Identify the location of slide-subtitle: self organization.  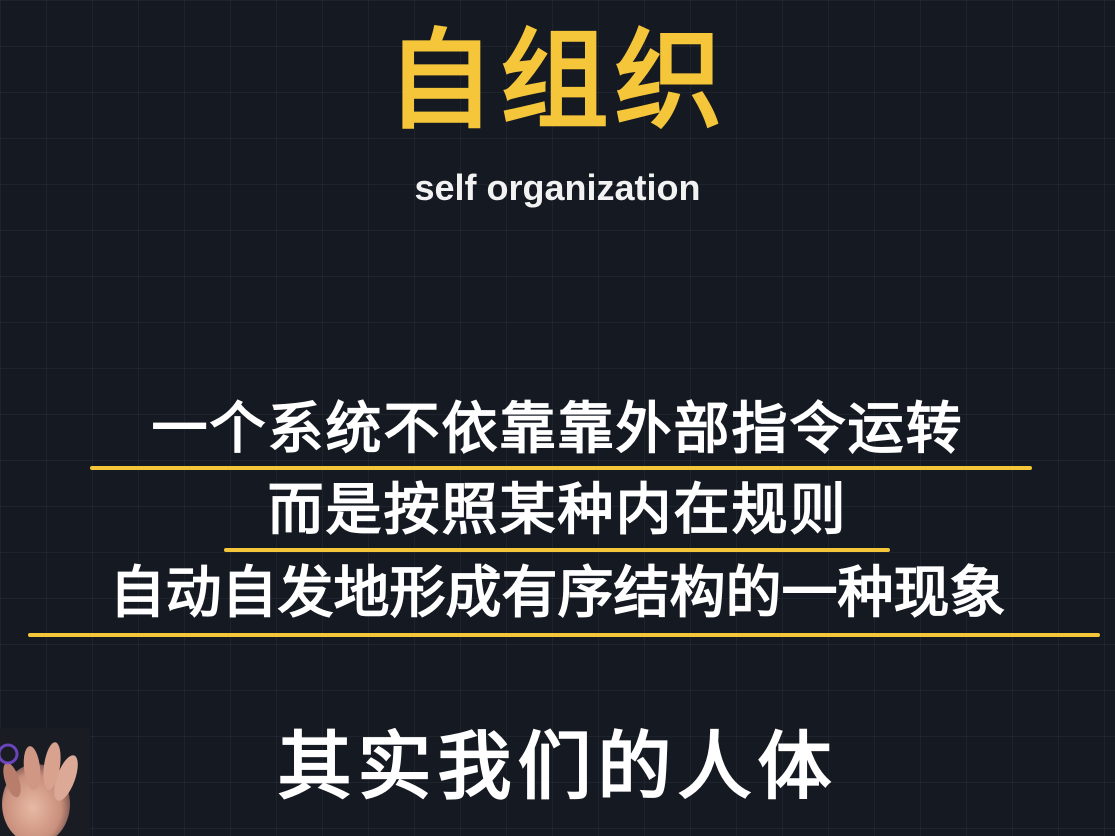
(557, 187).